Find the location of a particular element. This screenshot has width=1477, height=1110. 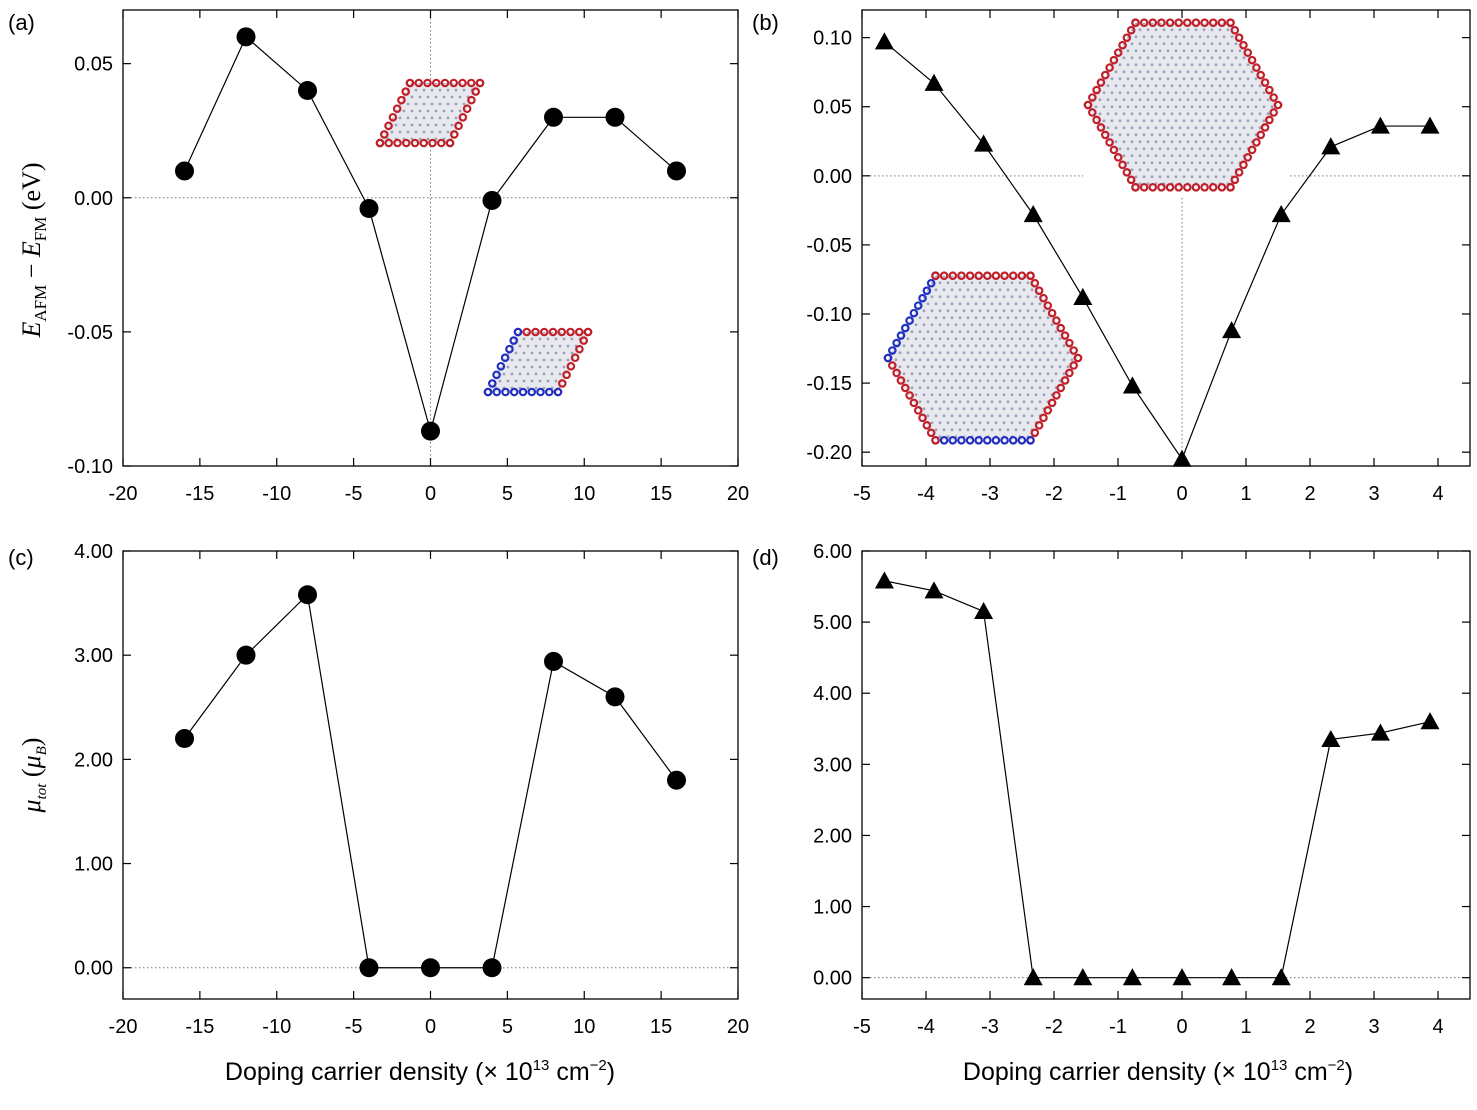

xlabel-right: Doping carrier density (× 1013 cm−2) is located at coordinates (1158, 1071).